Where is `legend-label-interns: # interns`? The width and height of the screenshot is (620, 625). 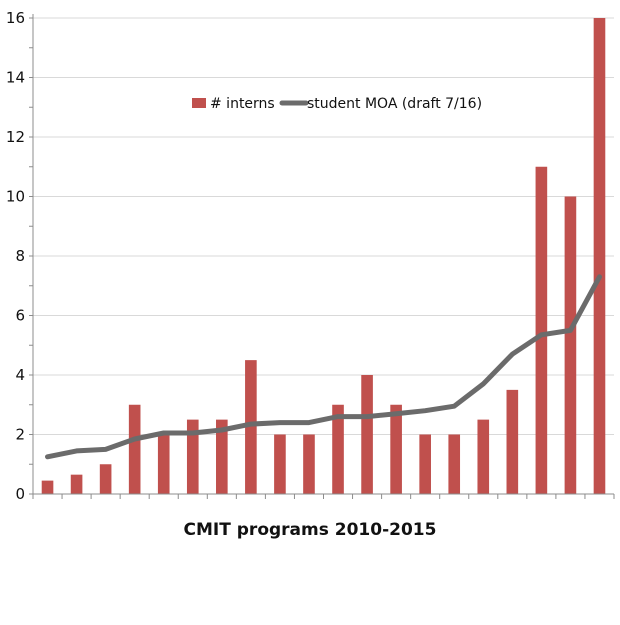 legend-label-interns: # interns is located at coordinates (242, 104).